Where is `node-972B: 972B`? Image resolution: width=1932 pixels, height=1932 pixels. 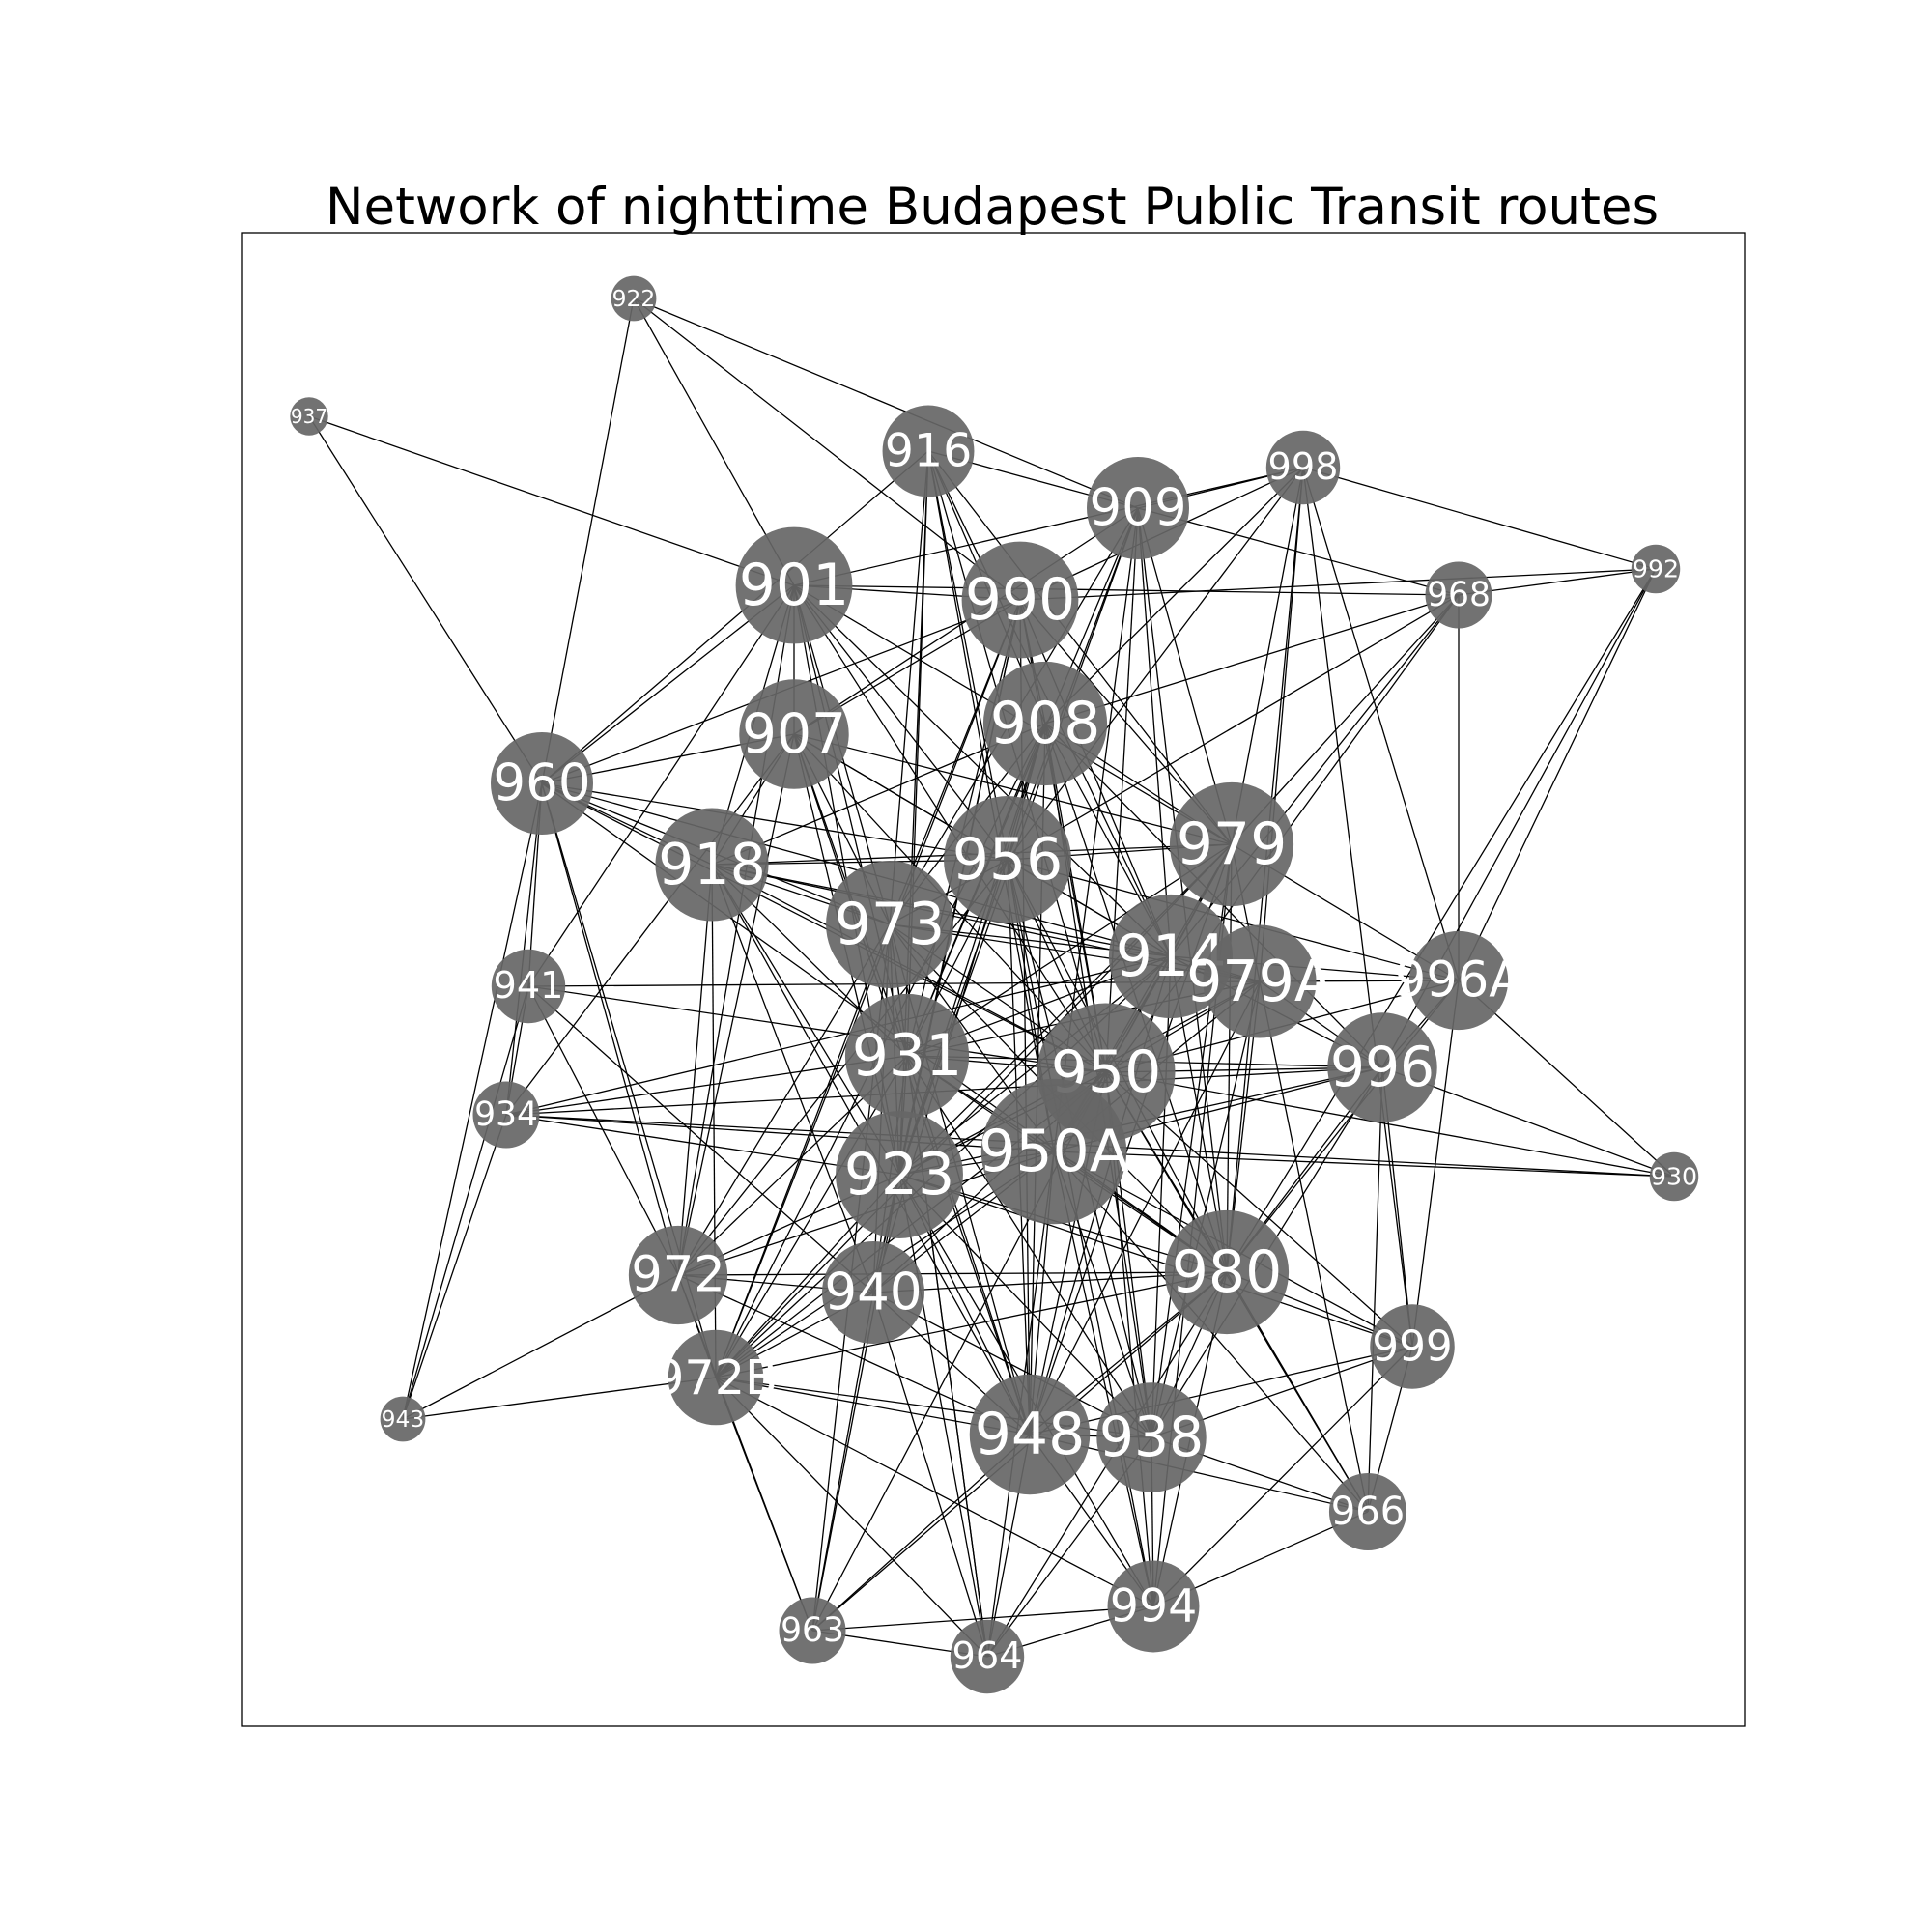
node-972B: 972B is located at coordinates (716, 1377).